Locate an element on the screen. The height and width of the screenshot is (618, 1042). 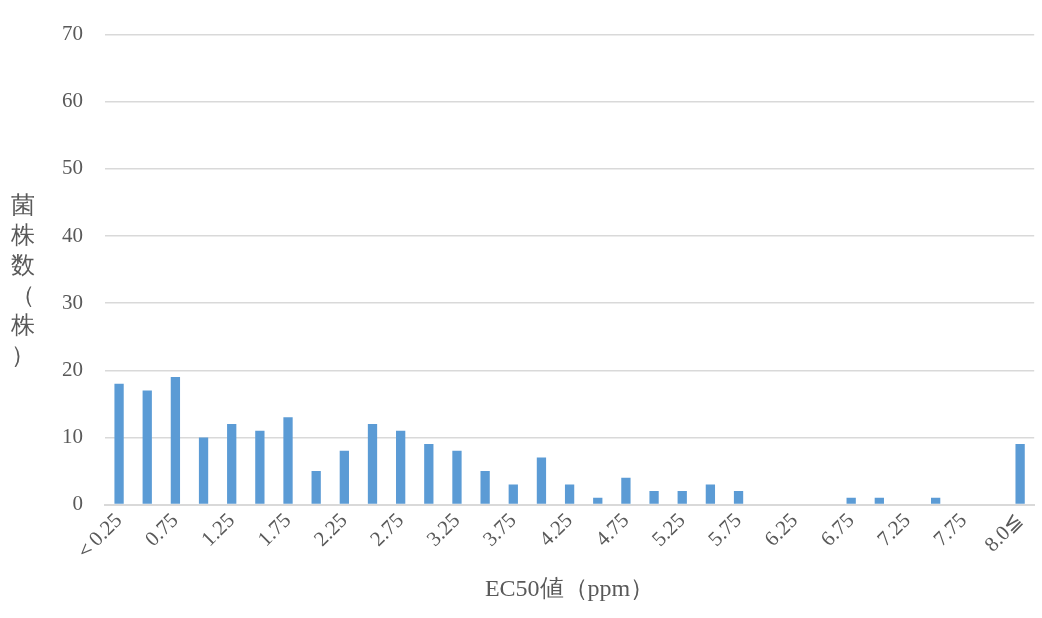
x-tick-label: 1.25 is located at coordinates (218, 529).